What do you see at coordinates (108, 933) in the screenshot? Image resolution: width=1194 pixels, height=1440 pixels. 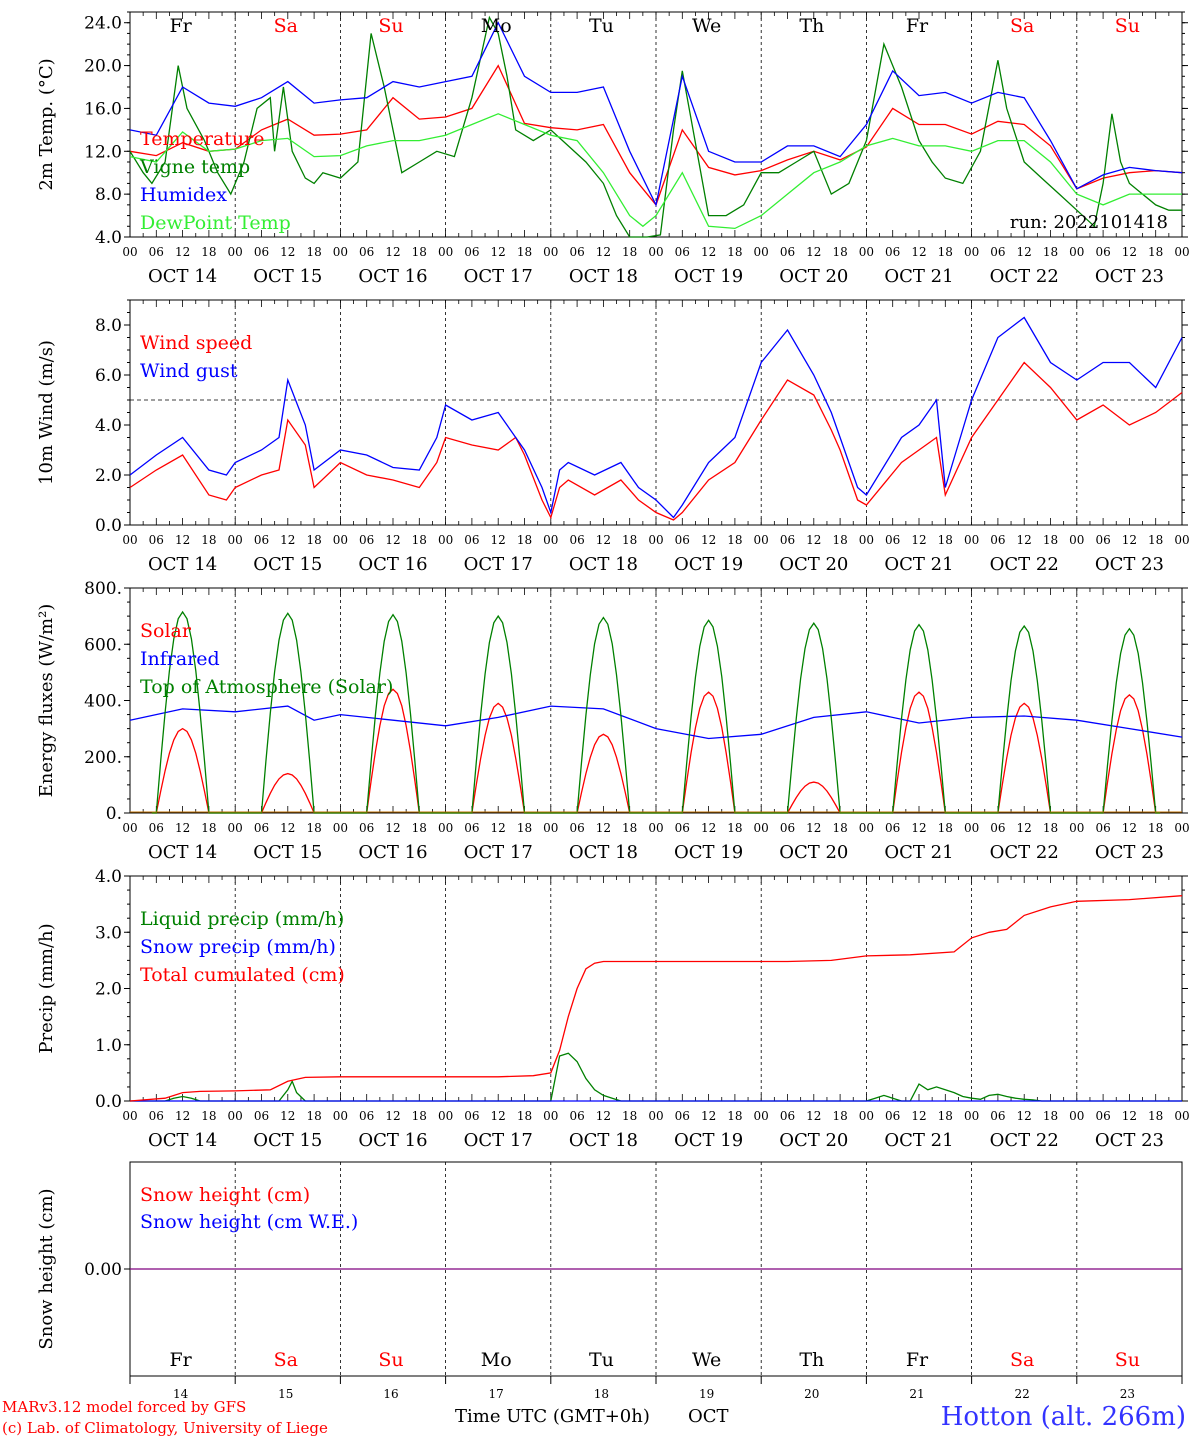 I see `y-tick-label: 3.0` at bounding box center [108, 933].